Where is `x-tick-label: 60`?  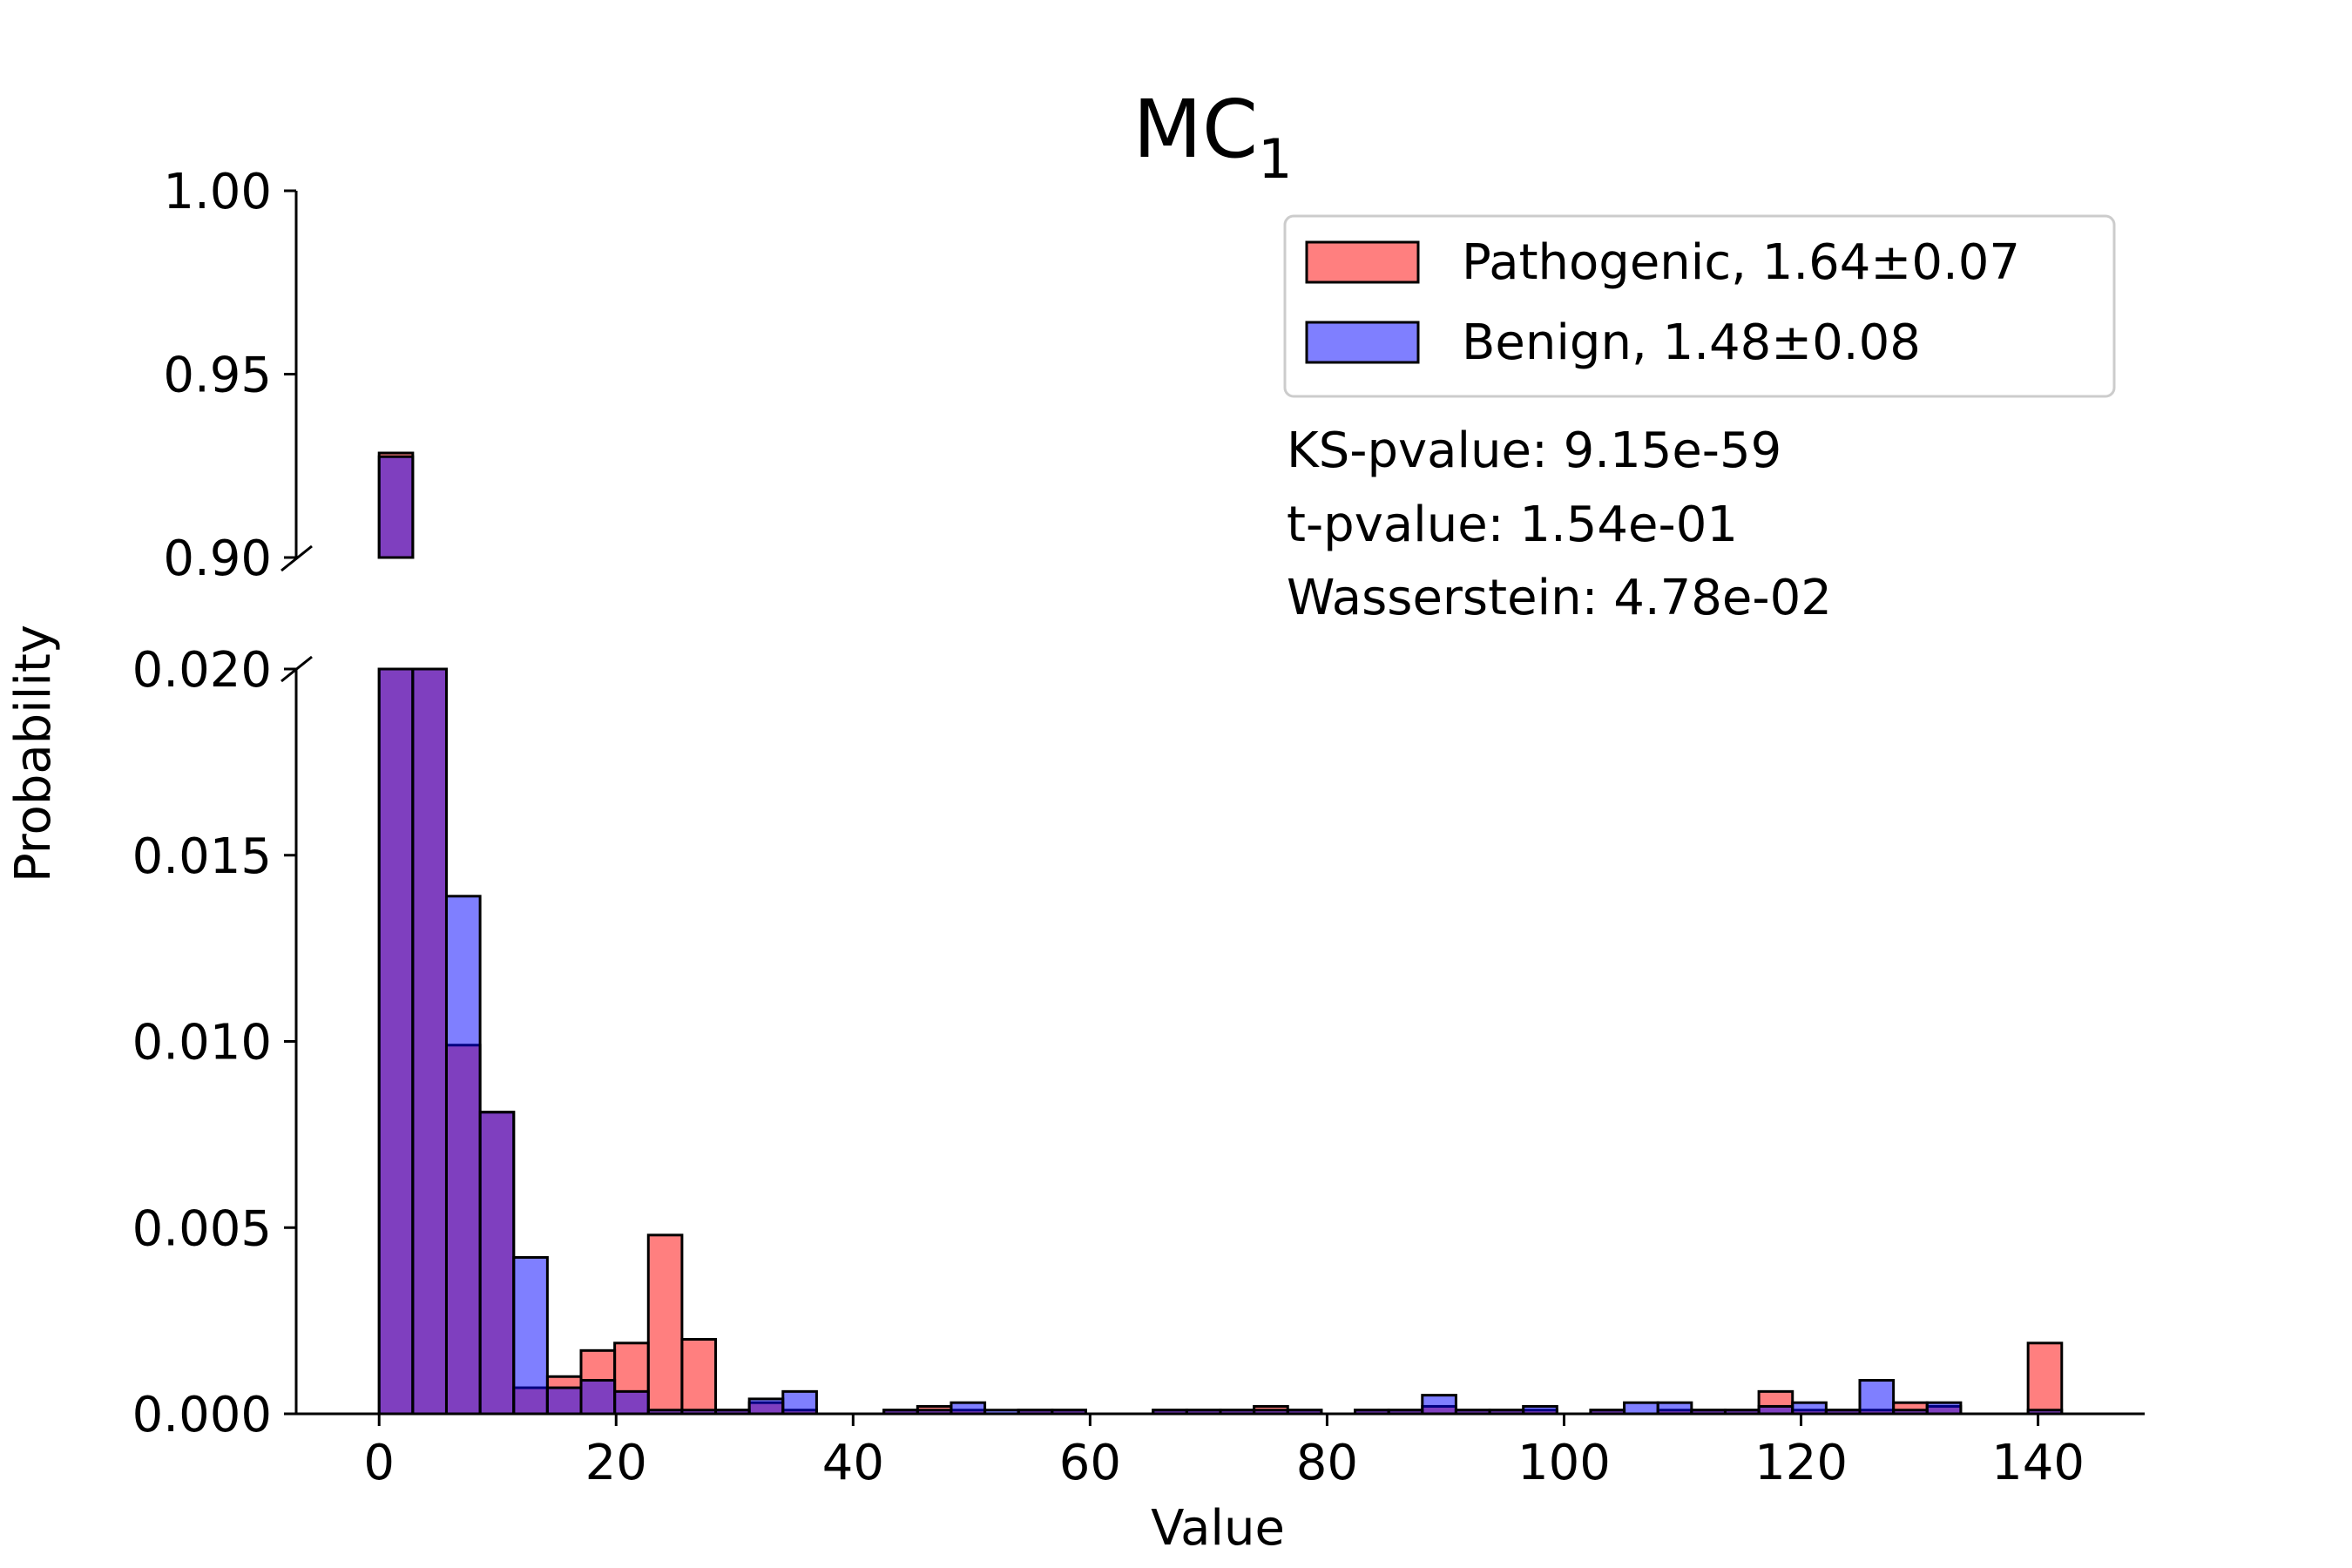 x-tick-label: 60 is located at coordinates (1090, 1463).